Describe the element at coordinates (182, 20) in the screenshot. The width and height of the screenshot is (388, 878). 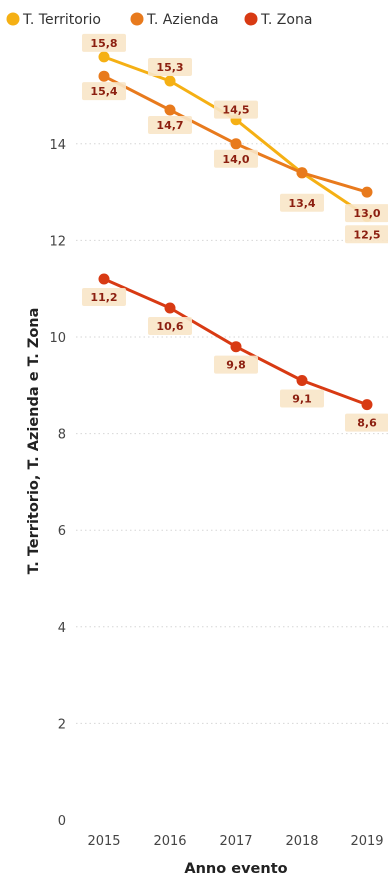
I see `legend-label: T. Azienda` at that location.